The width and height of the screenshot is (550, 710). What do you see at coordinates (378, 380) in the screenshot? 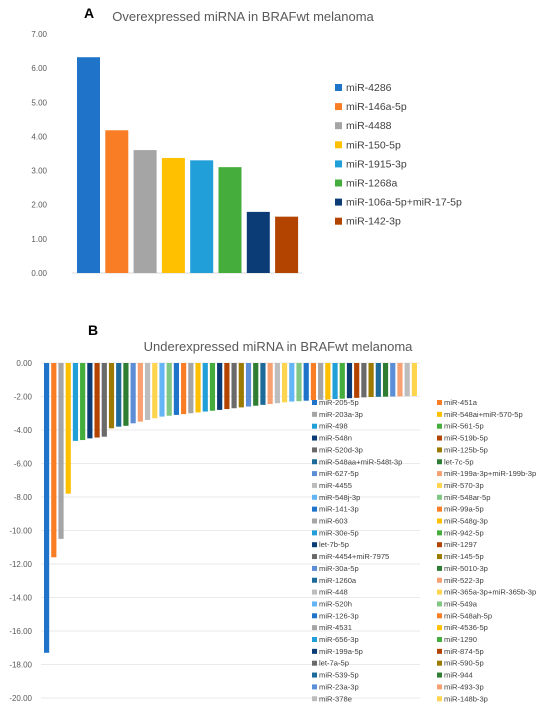
I see `bar-miR-539-5p` at bounding box center [378, 380].